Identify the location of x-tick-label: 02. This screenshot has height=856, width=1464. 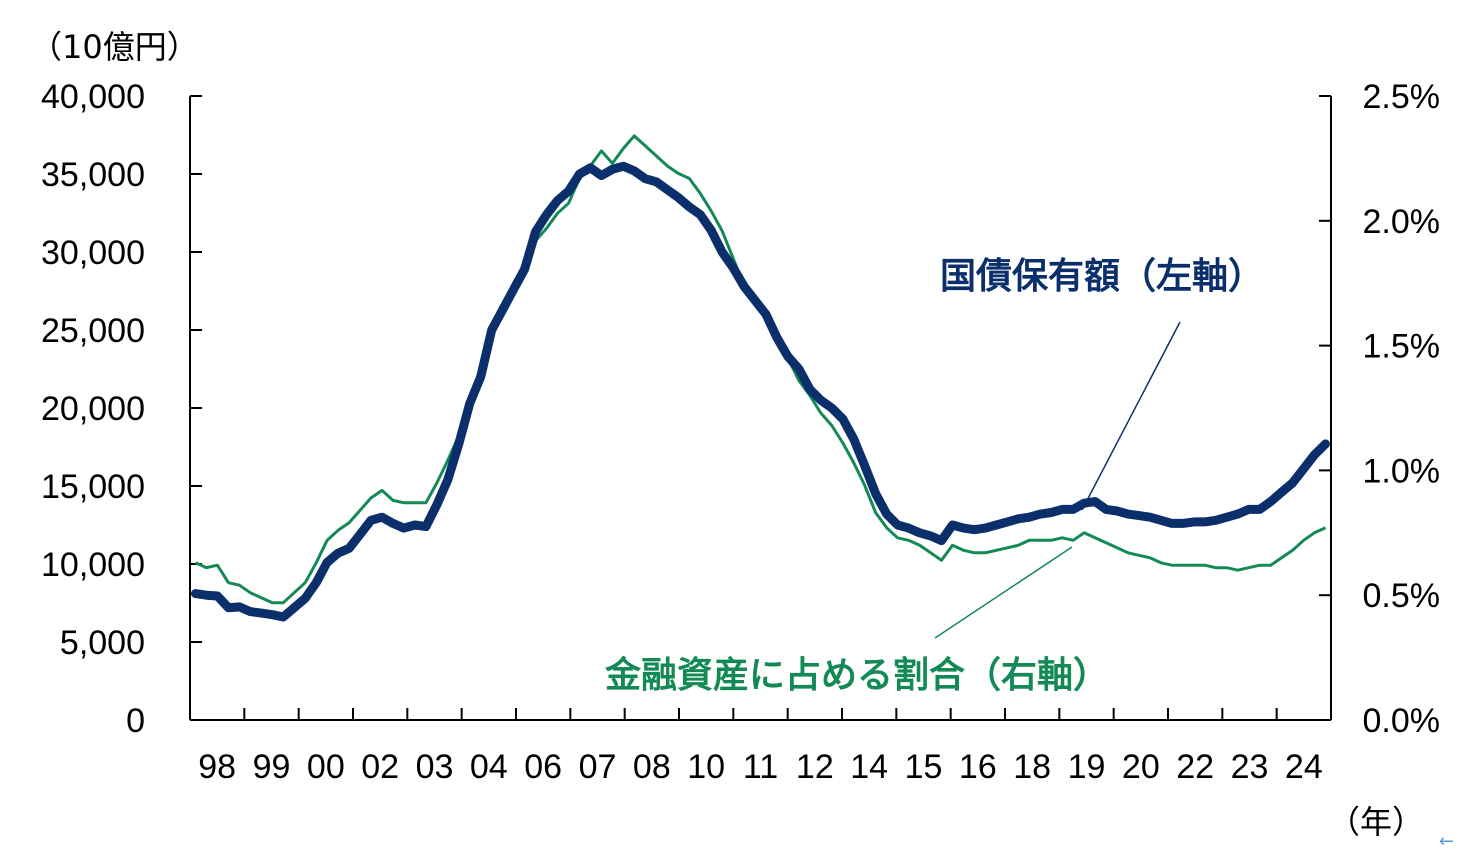
(380, 767).